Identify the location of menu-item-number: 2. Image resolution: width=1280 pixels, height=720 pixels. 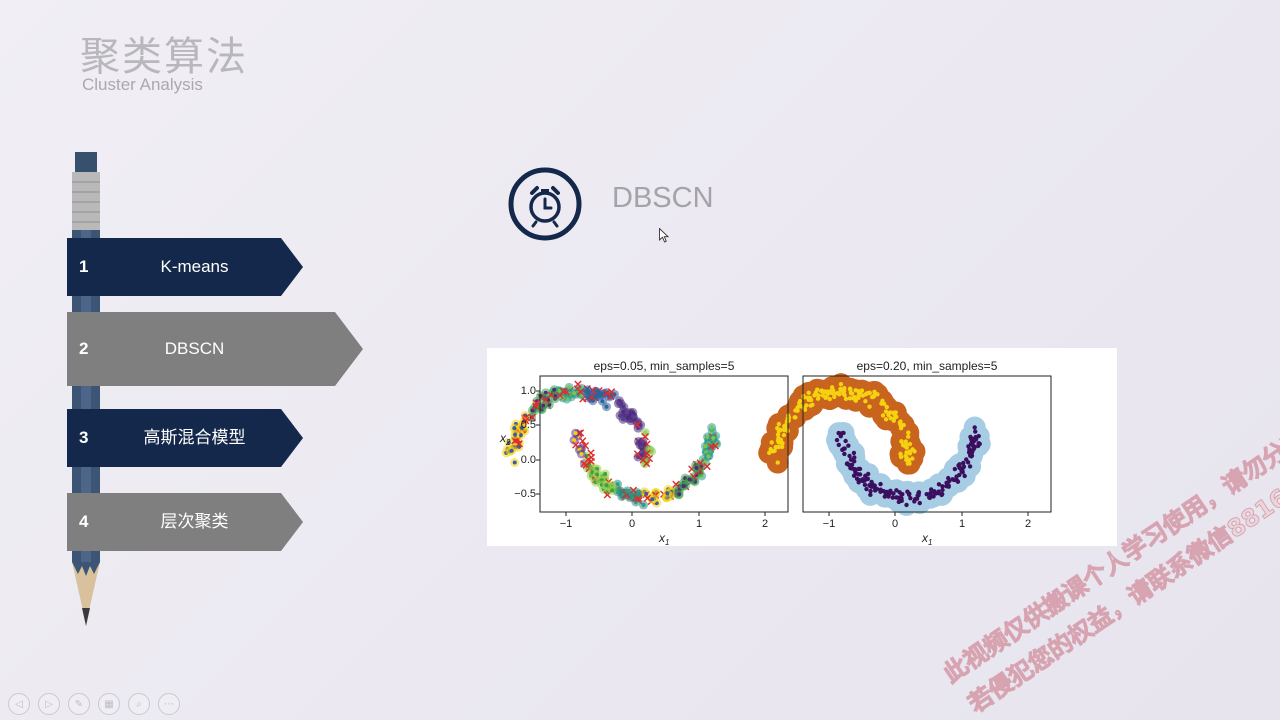
(84, 348).